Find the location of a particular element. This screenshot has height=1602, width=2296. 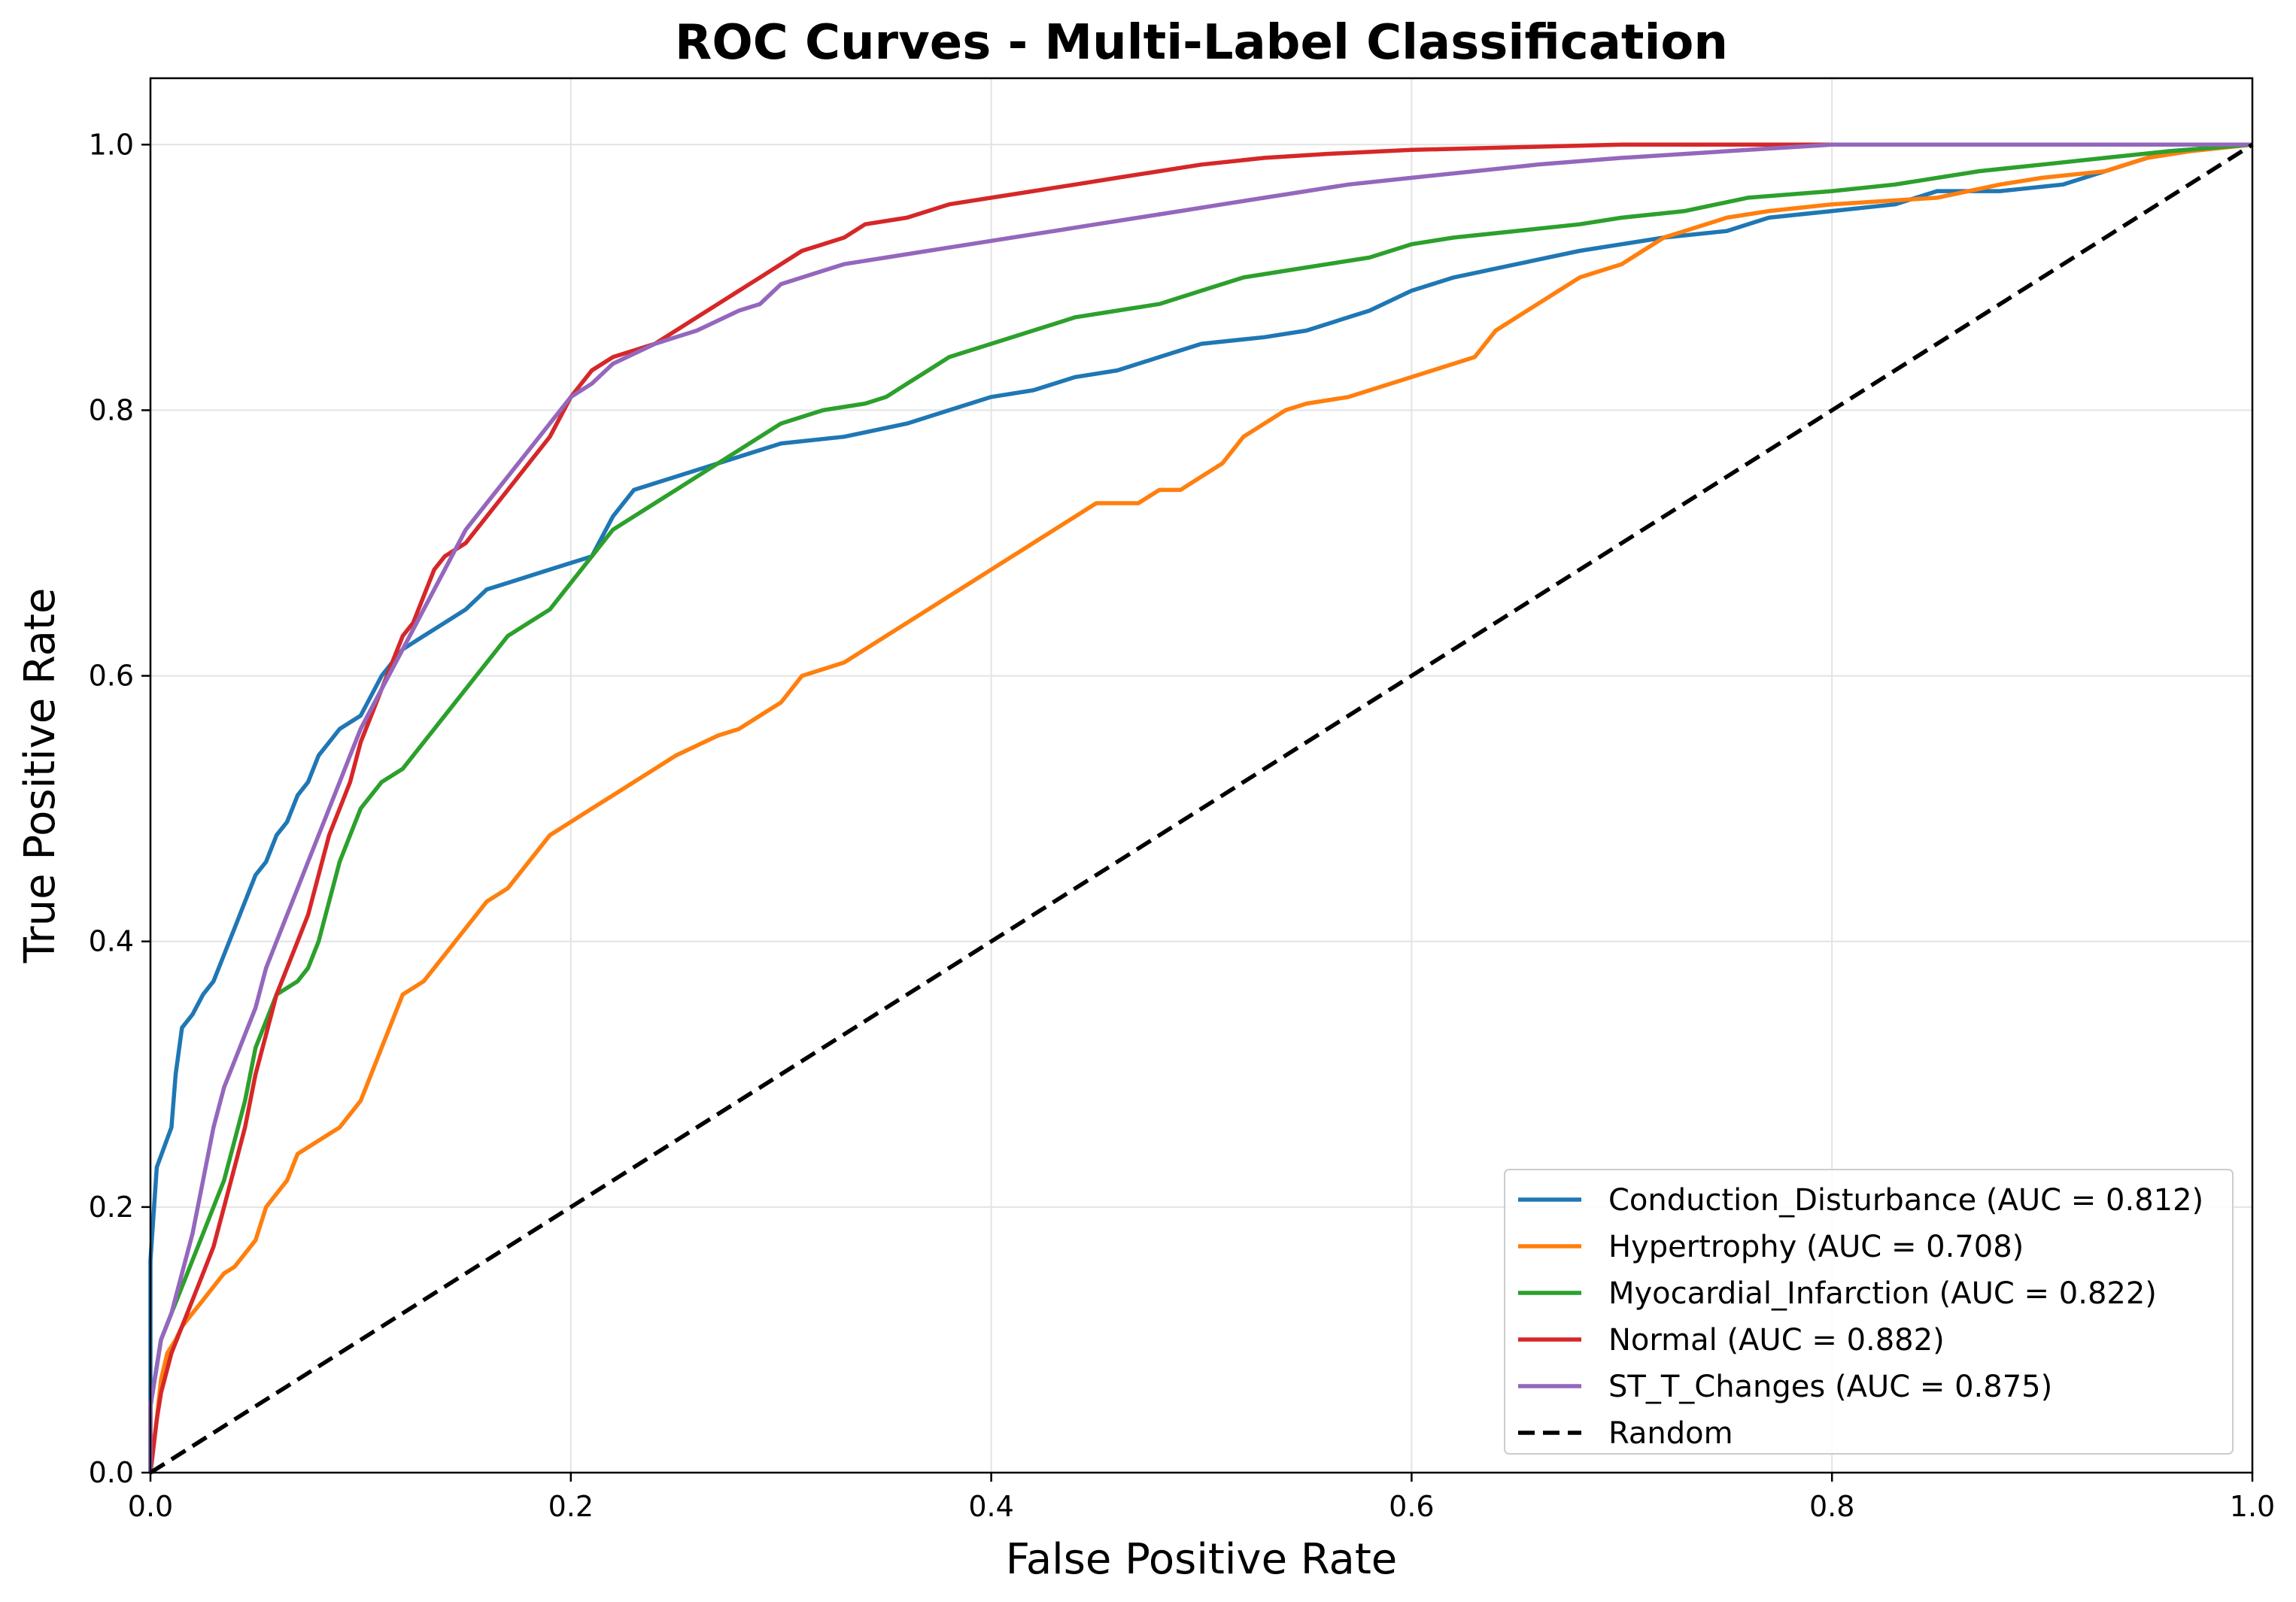

y-tick-label: 1.0 is located at coordinates (112, 144).